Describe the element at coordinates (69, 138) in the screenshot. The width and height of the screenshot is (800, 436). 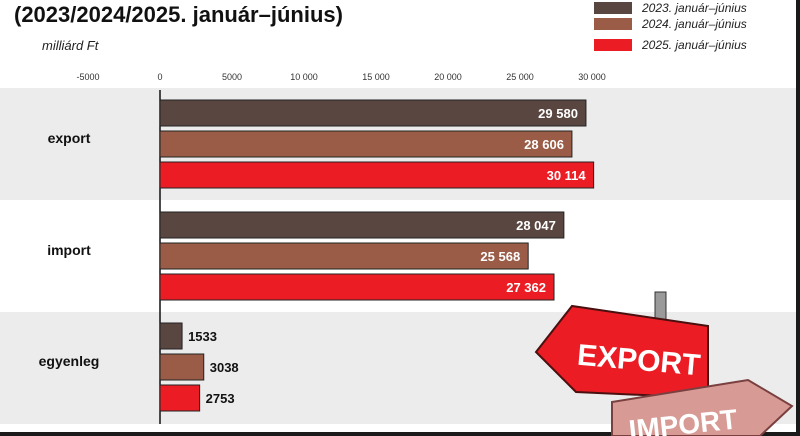
I see `category-label-export: export` at that location.